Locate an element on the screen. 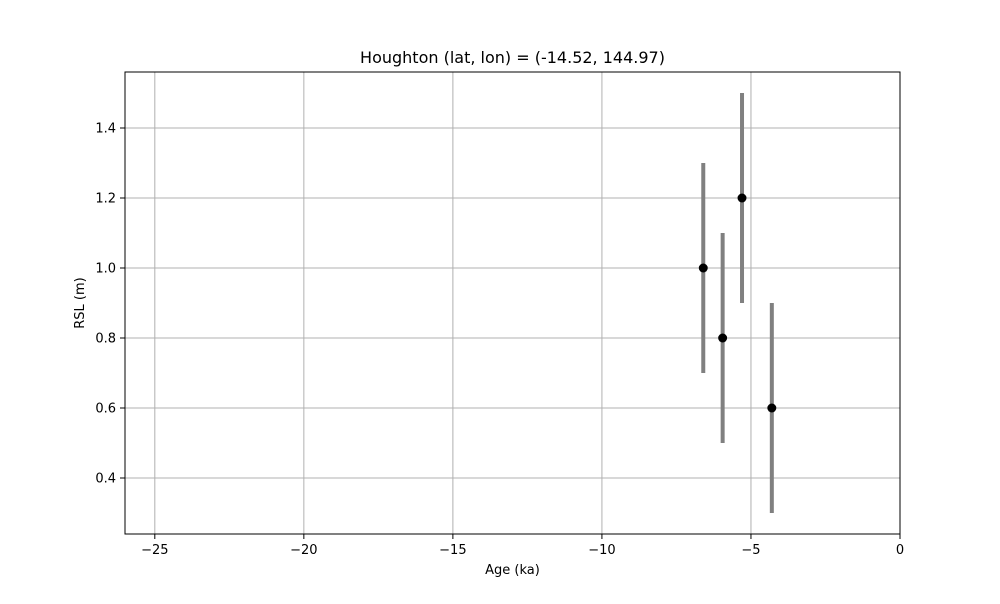 The width and height of the screenshot is (1000, 604). y-tick-label: 0.6 is located at coordinates (105, 409).